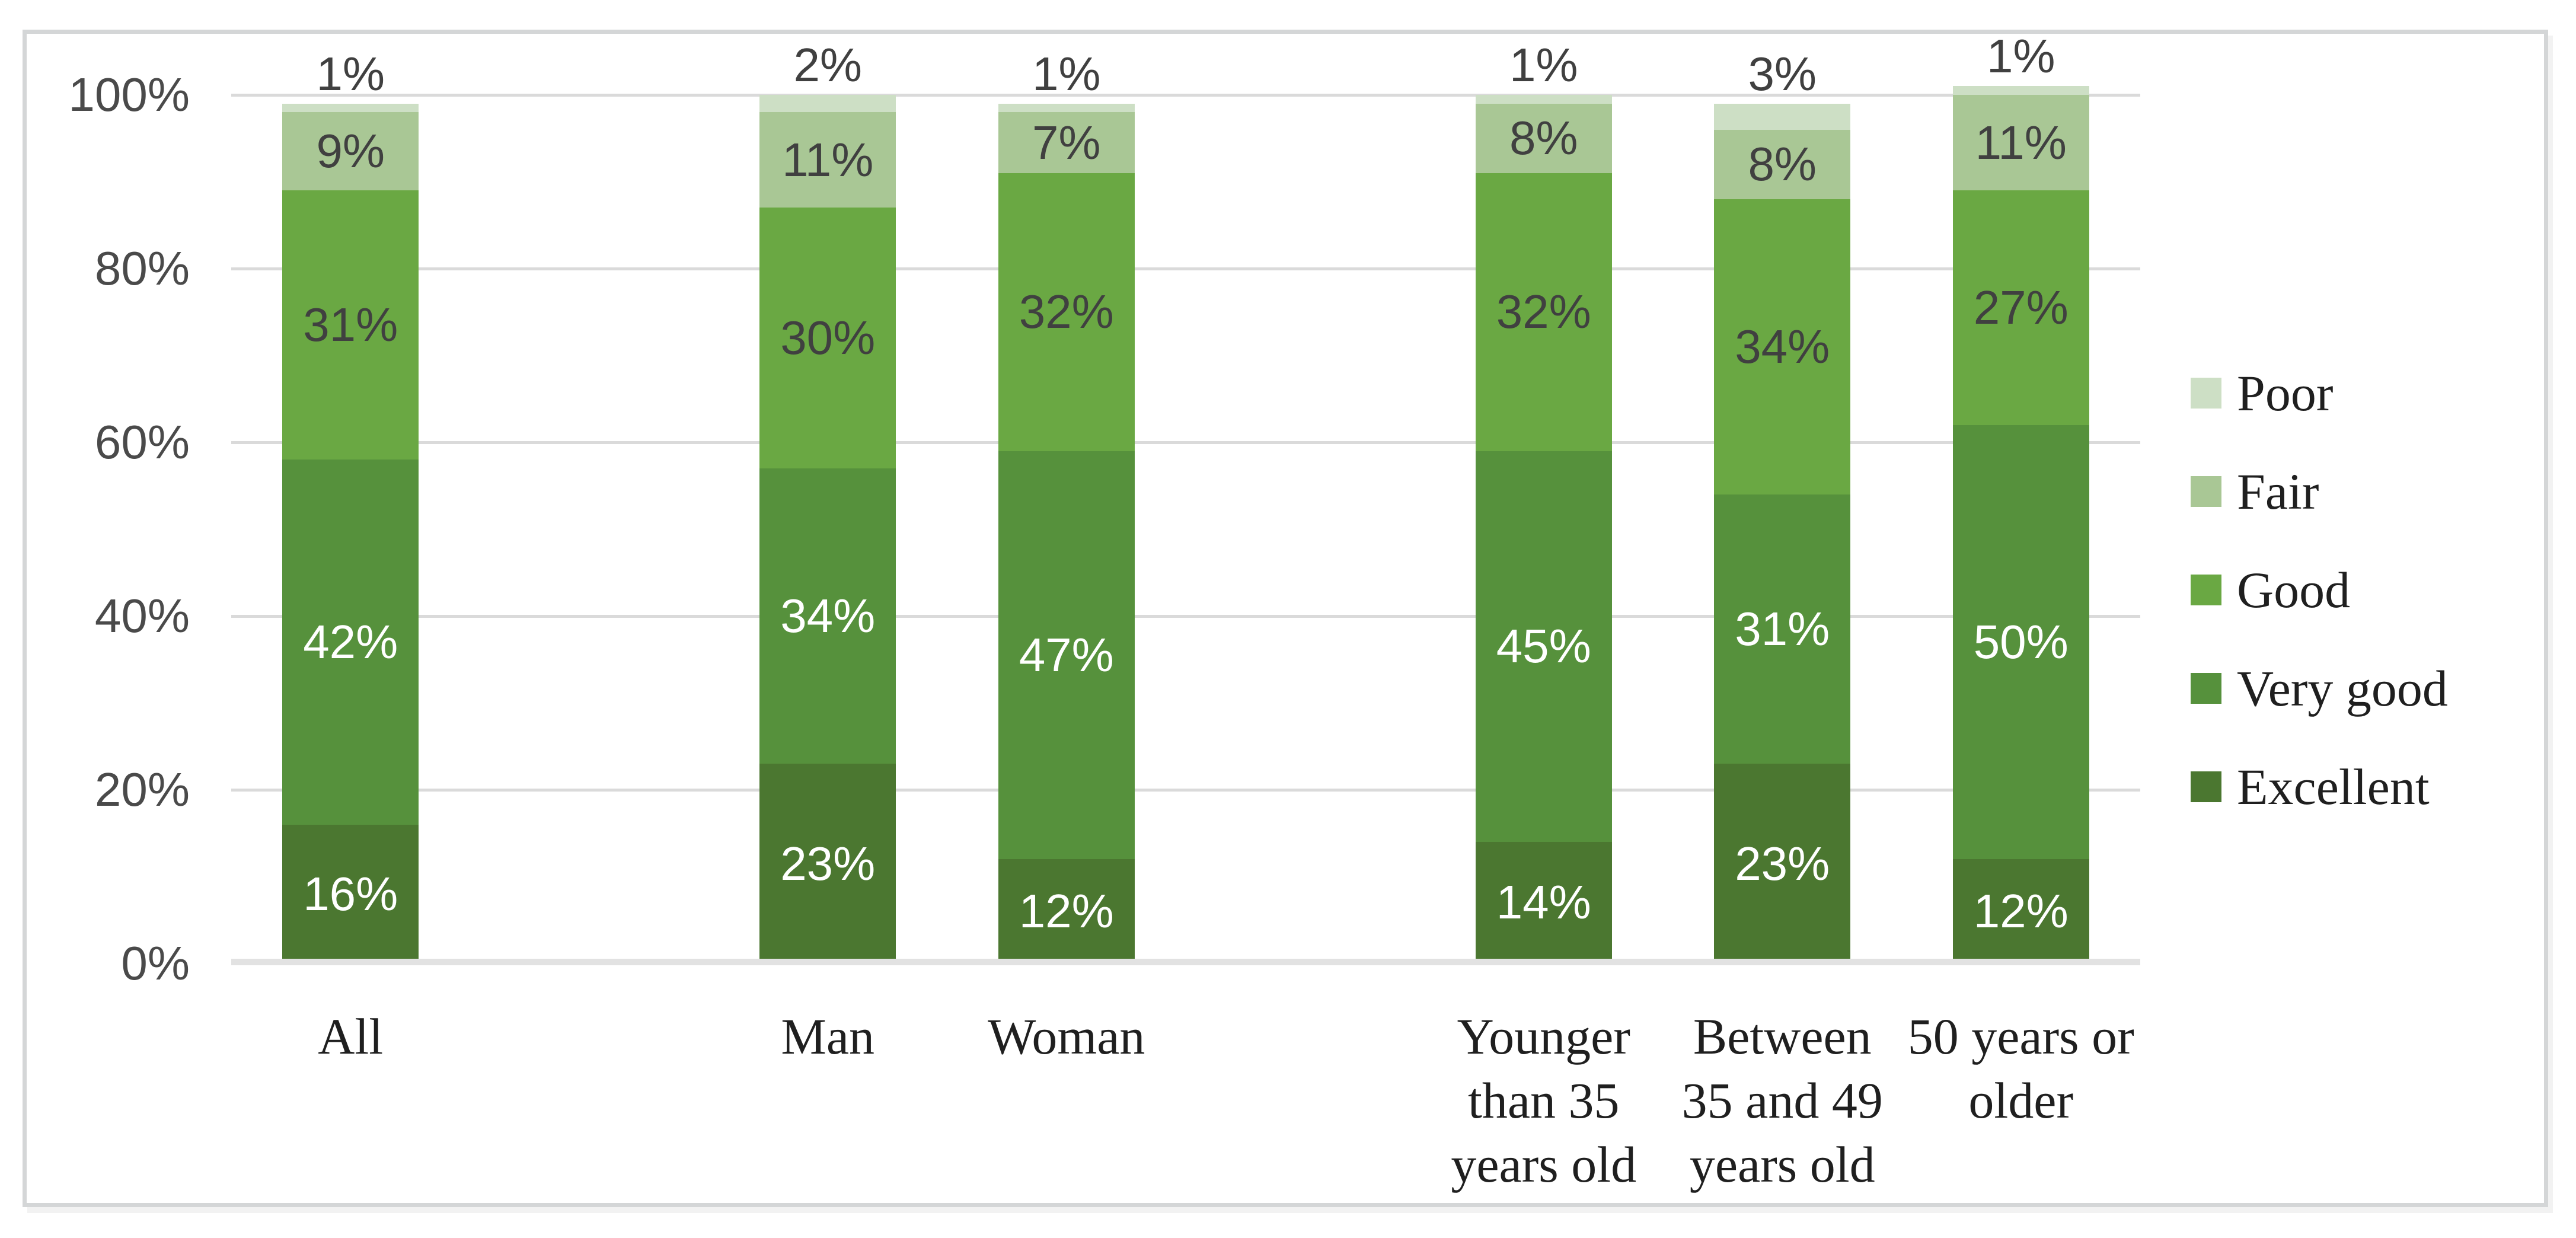 The height and width of the screenshot is (1238, 2576). What do you see at coordinates (142, 442) in the screenshot?
I see `y-tick-label: 60%` at bounding box center [142, 442].